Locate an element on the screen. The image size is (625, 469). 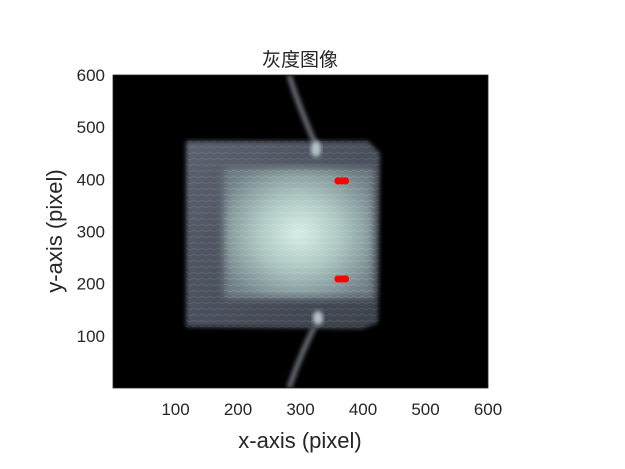
x-tick-label: 500 is located at coordinates (425, 409).